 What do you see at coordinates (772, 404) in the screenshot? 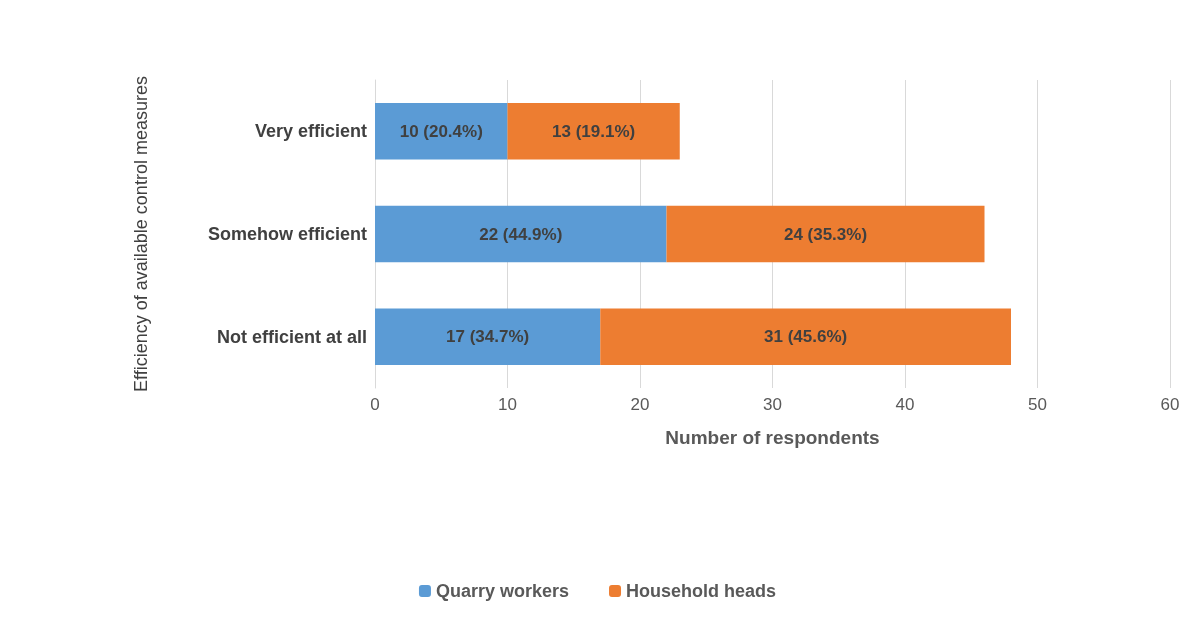
I see `x-tick-label: 30` at bounding box center [772, 404].